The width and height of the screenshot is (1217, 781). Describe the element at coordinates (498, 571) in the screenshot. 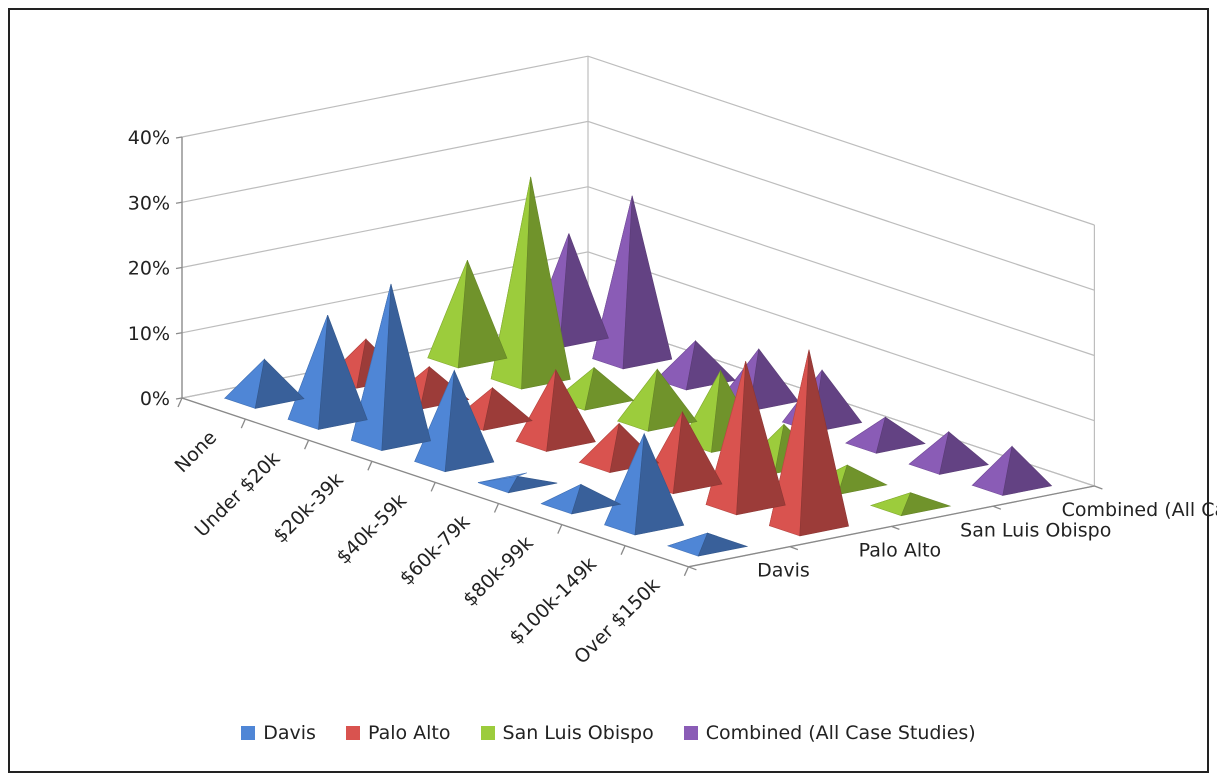

I see `x-tick-label: $80k-99k` at that location.